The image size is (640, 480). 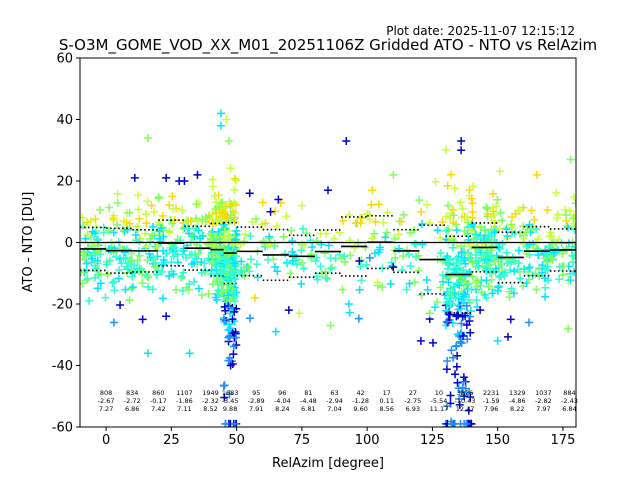 I want to click on bin-label: 81, so click(x=308, y=393).